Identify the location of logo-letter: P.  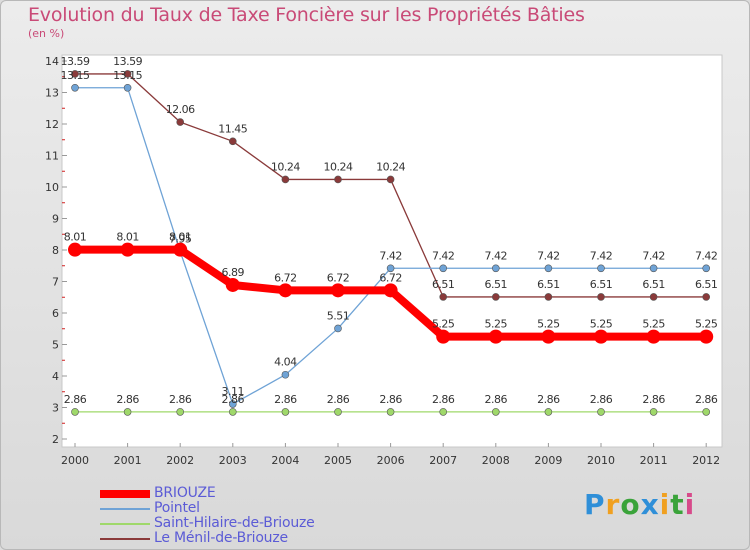
(595, 504).